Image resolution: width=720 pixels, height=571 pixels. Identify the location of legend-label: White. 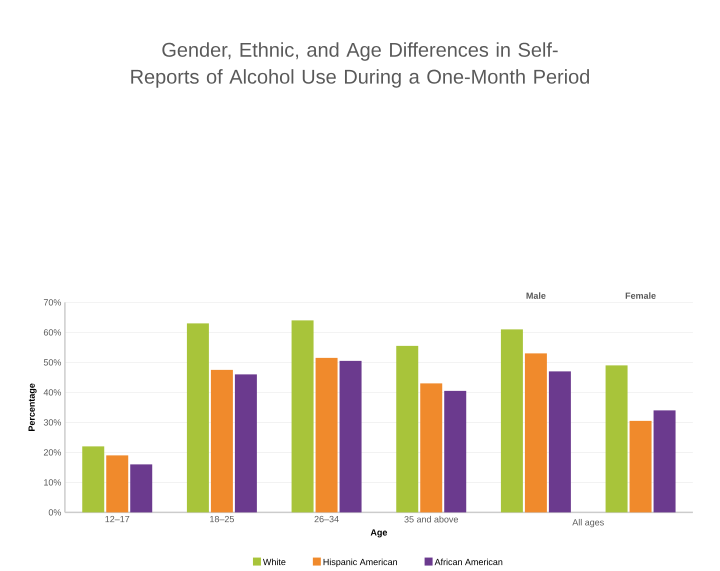
(274, 562).